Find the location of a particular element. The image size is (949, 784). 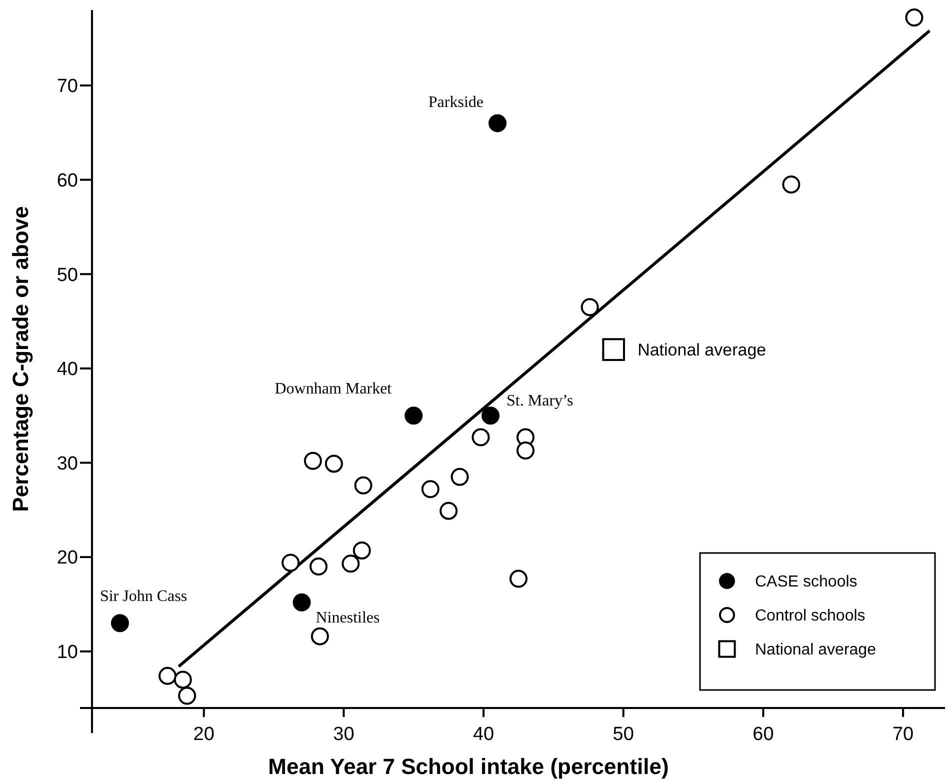

annotation: Ninestiles is located at coordinates (348, 617).